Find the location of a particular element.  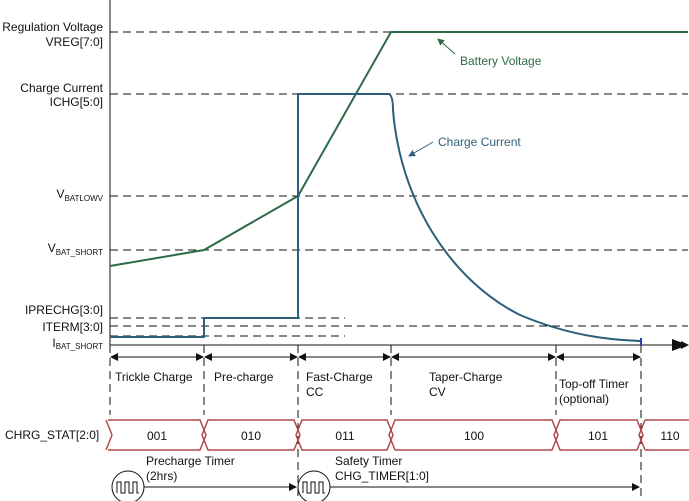

phase-taper-charge: Taper-Charge is located at coordinates (466, 377).